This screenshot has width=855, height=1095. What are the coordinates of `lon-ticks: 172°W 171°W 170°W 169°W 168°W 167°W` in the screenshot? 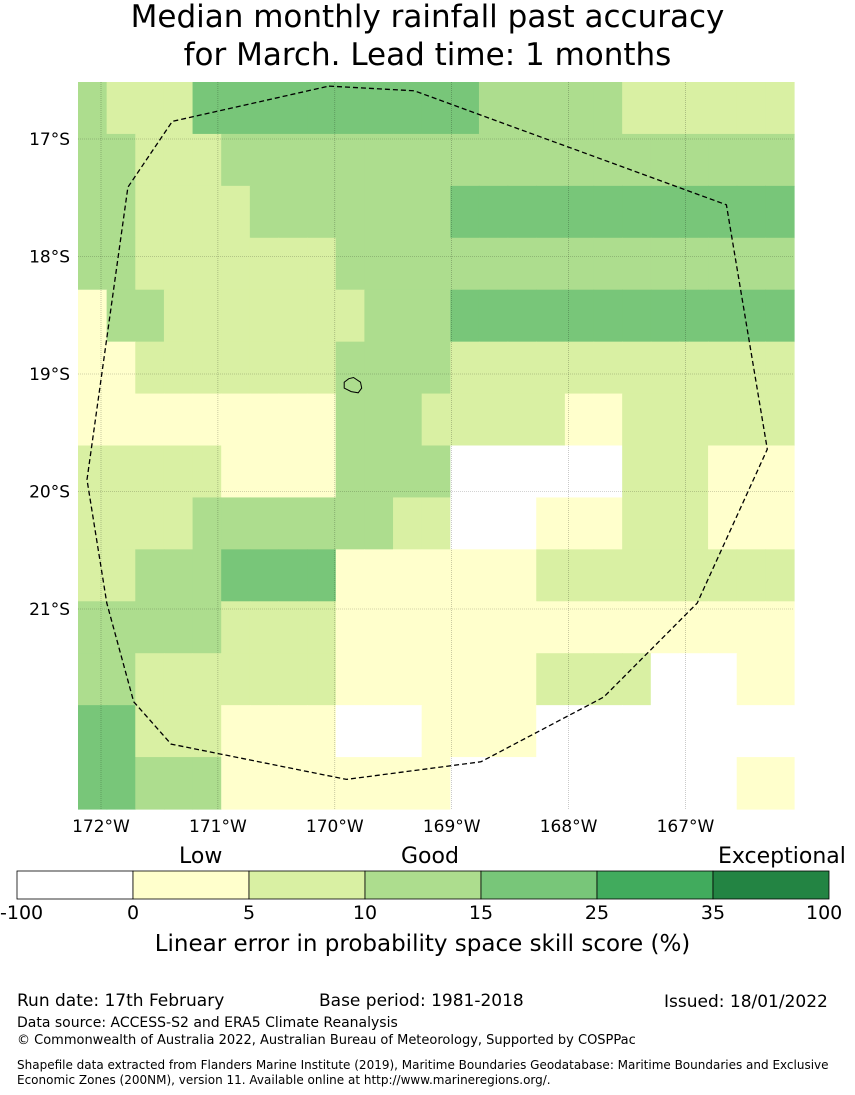 It's located at (393, 827).